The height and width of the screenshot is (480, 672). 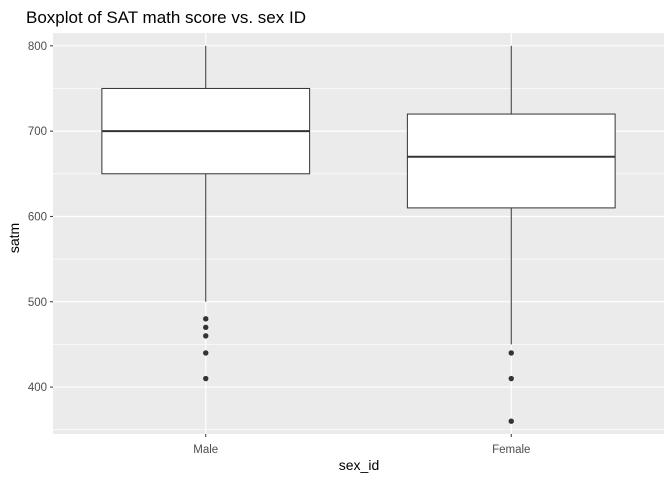 I want to click on x-axis-ticks: Male Female, so click(x=361, y=445).